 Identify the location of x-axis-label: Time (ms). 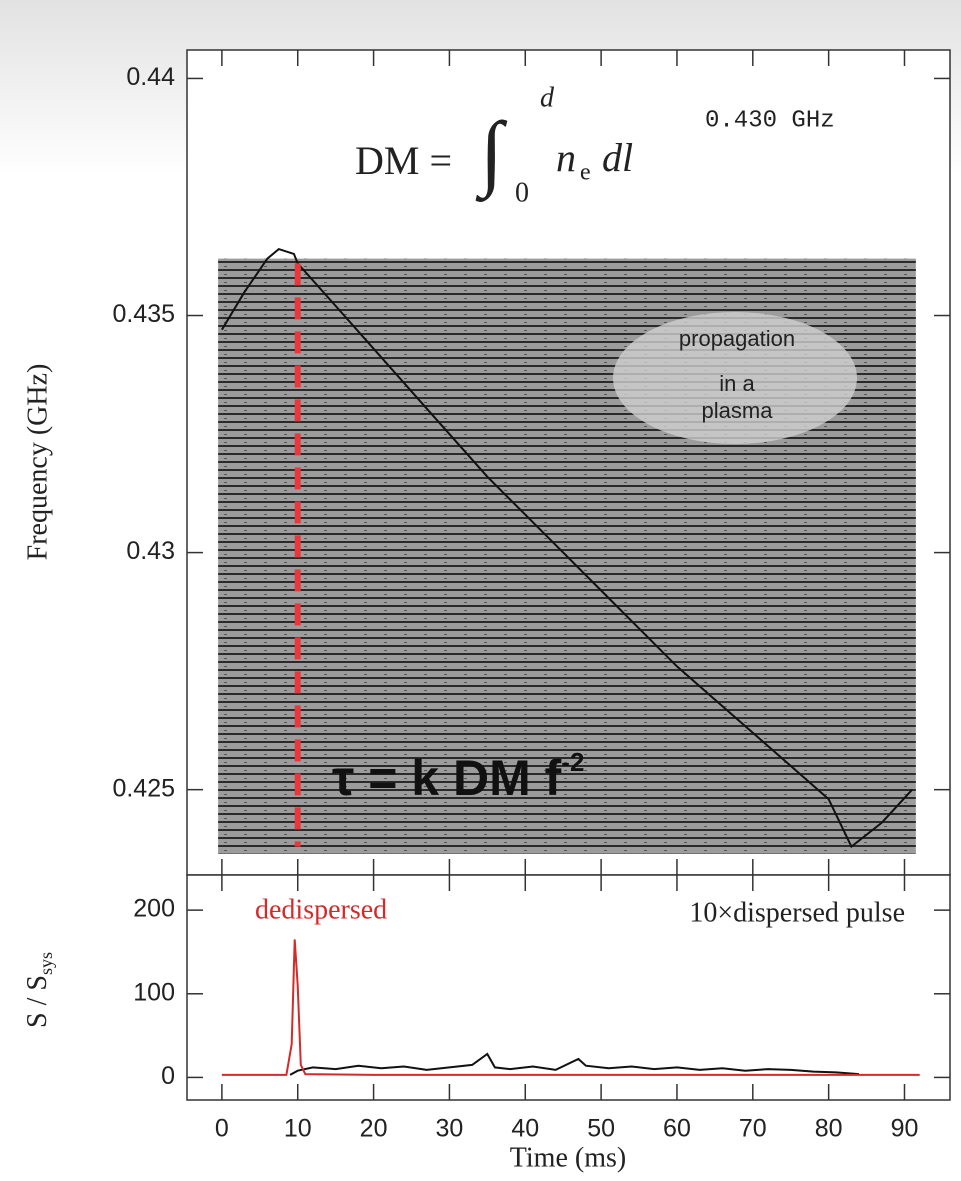
(568, 1157).